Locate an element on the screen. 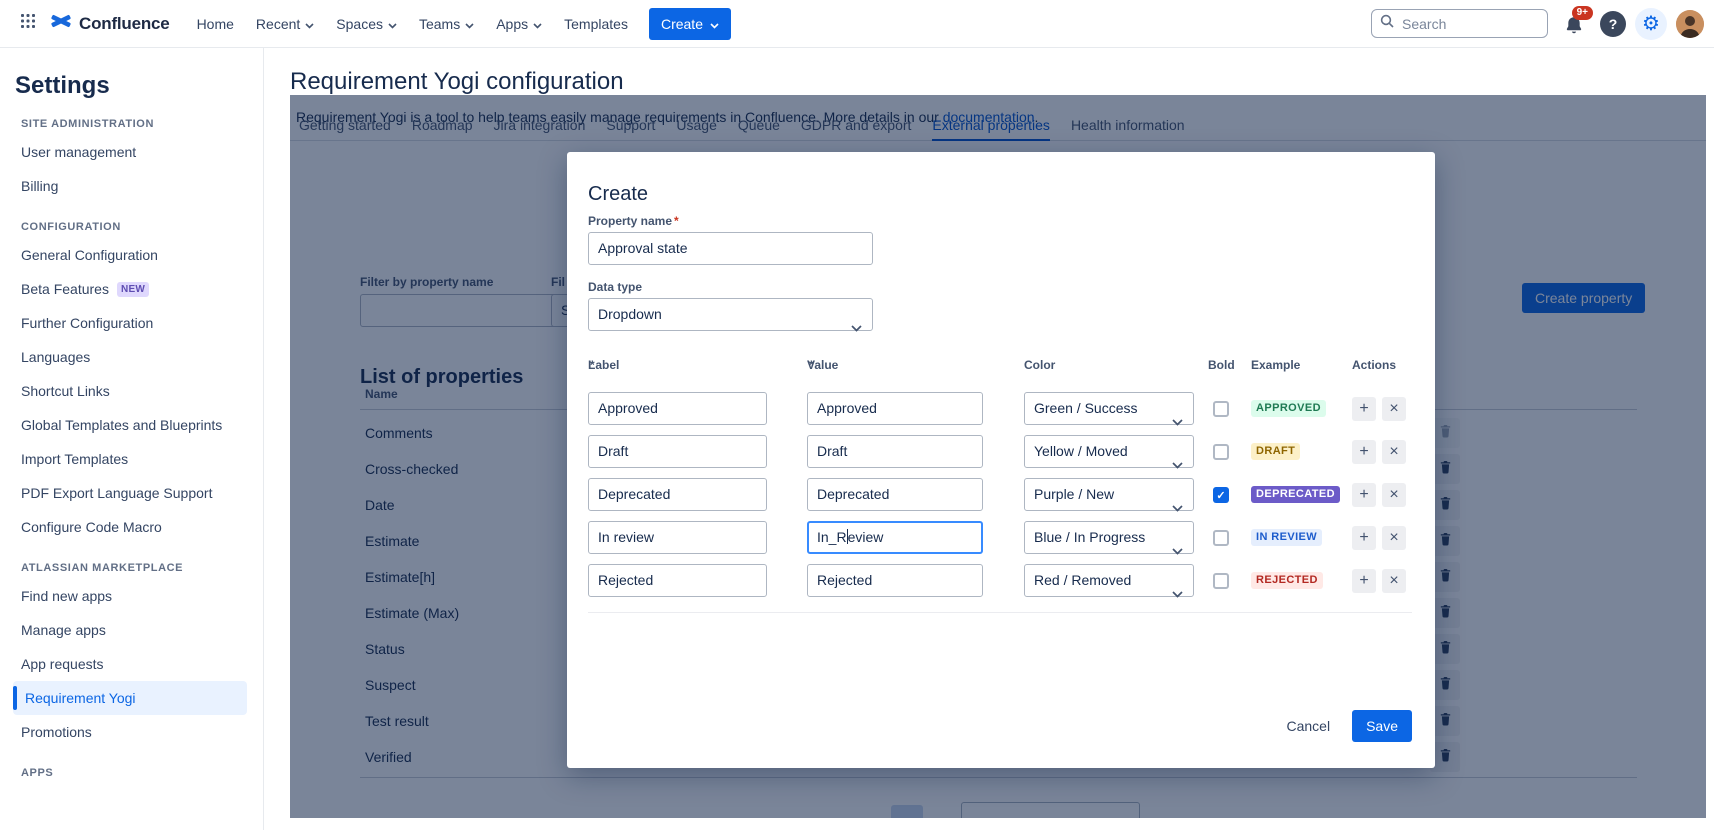 The width and height of the screenshot is (1714, 830). help-button: ? is located at coordinates (1613, 23).